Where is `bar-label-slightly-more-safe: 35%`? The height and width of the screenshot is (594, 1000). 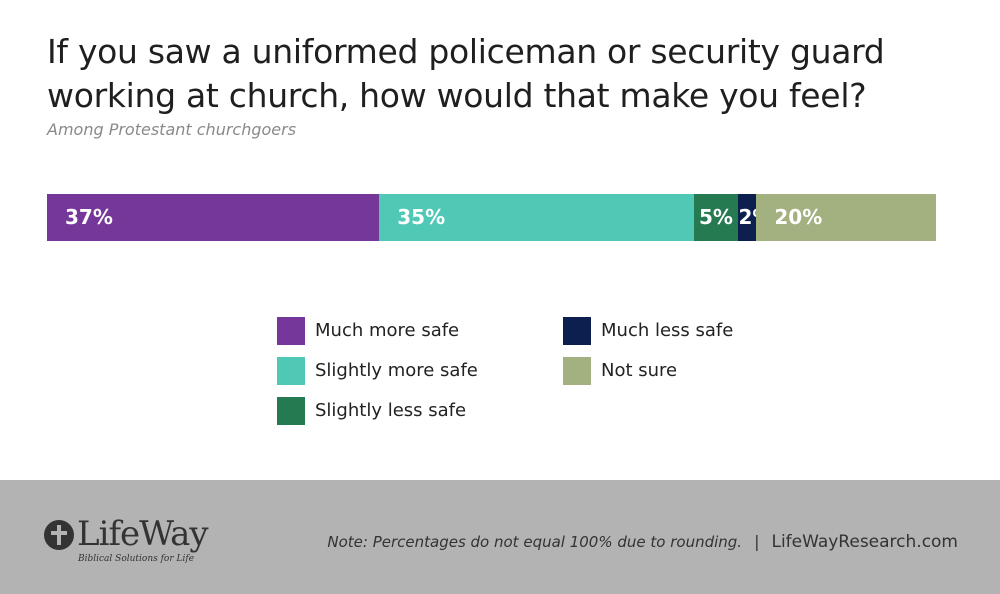 bar-label-slightly-more-safe: 35% is located at coordinates (421, 217).